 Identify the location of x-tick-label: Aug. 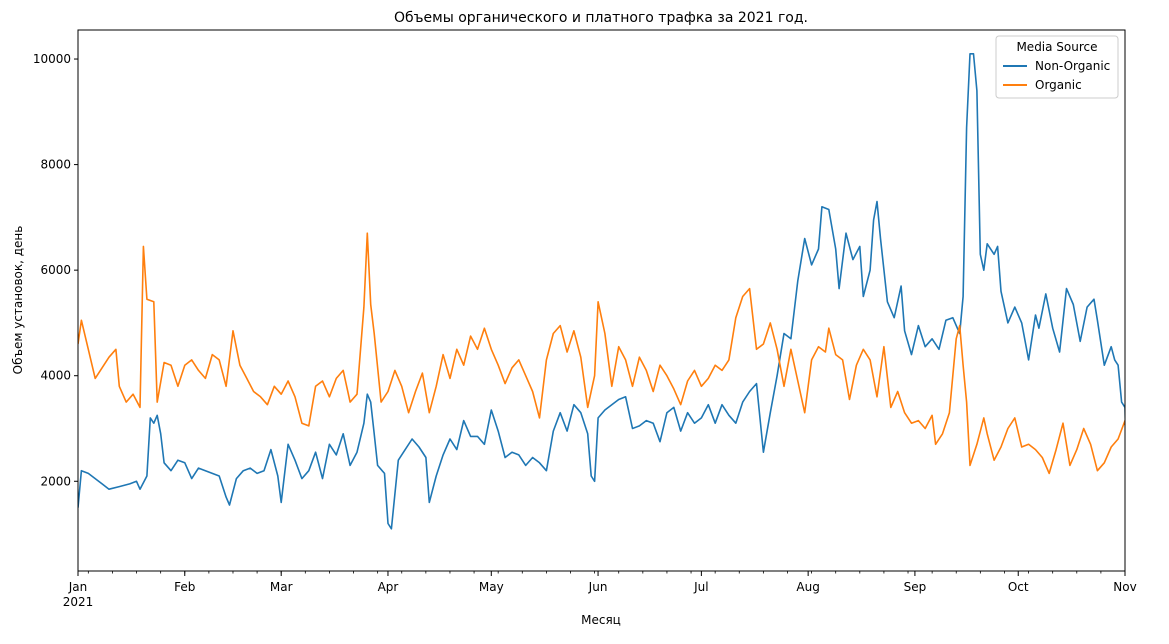
(807, 587).